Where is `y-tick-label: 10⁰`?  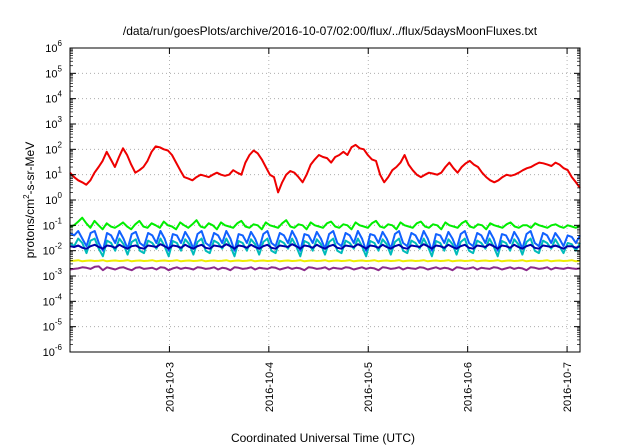 y-tick-label: 10⁰ is located at coordinates (53, 199).